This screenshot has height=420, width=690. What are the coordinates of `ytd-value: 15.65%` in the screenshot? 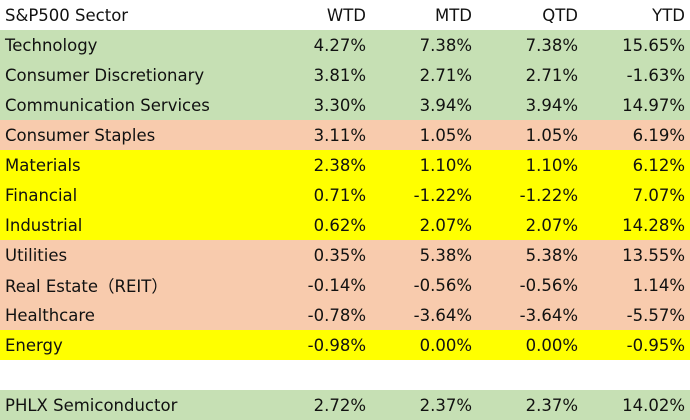 It's located at (653, 45).